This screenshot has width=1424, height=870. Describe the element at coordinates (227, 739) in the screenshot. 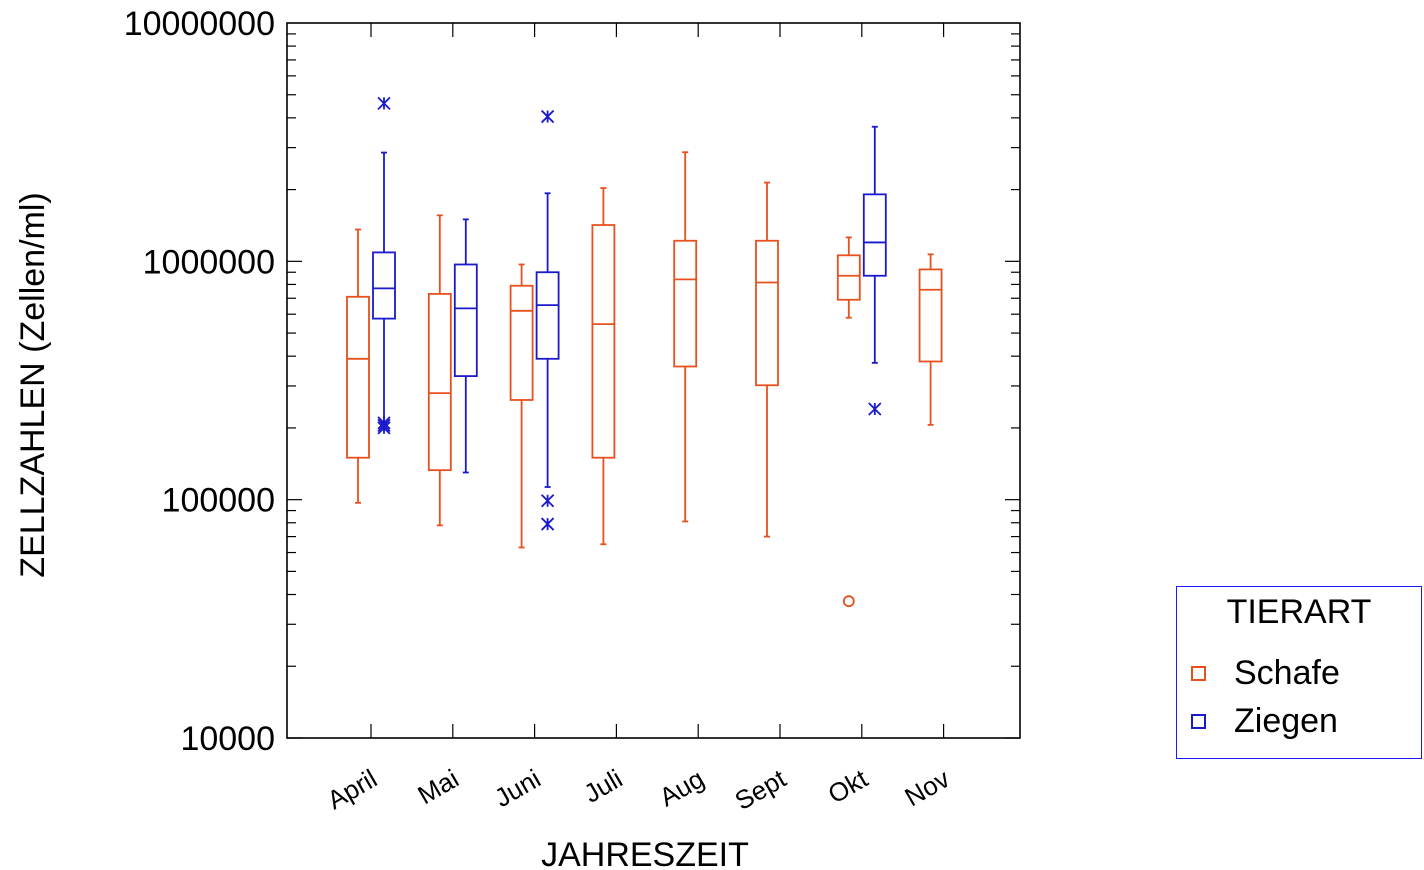

I see `y-tick-label: 10000` at that location.